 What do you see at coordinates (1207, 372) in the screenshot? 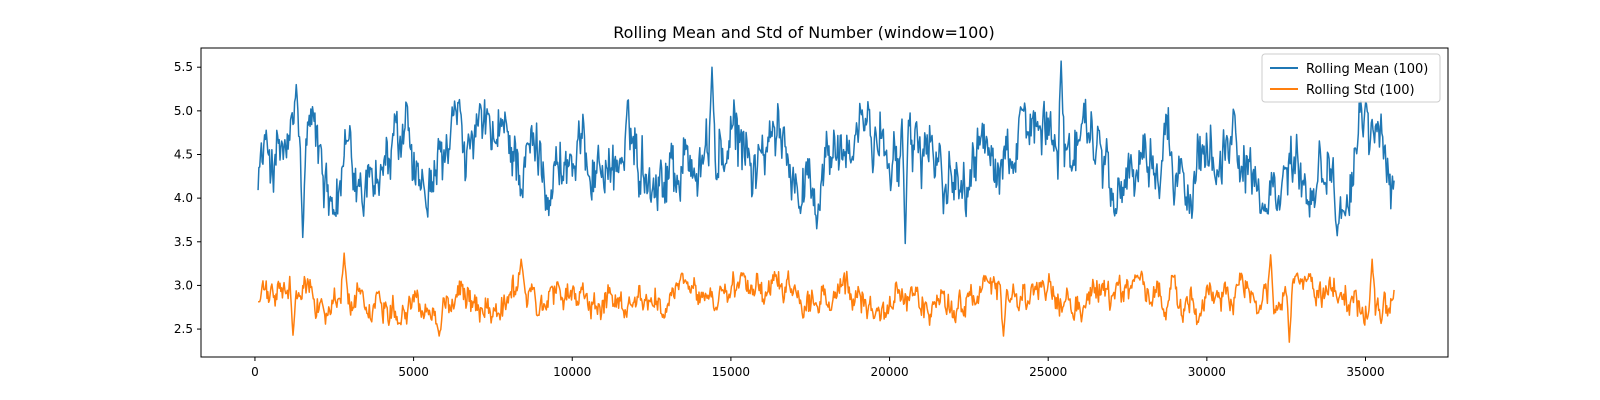
I see `x-tick-label: 30000` at bounding box center [1207, 372].